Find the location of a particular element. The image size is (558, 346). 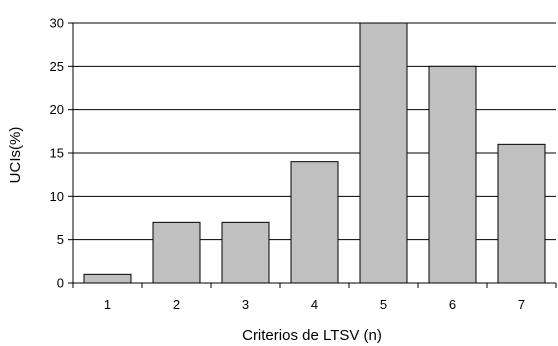

y-tick-label-0: 0 is located at coordinates (60, 283).